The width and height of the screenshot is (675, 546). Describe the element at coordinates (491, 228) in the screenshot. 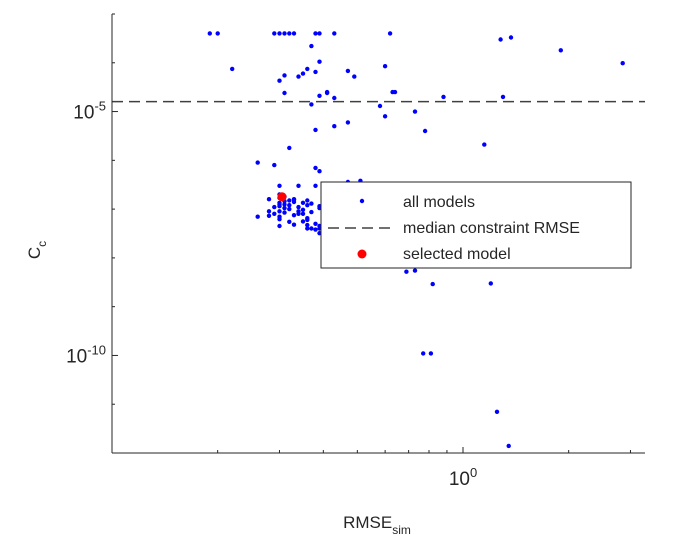

I see `legend-label-median-line: median constraint RMSE` at that location.